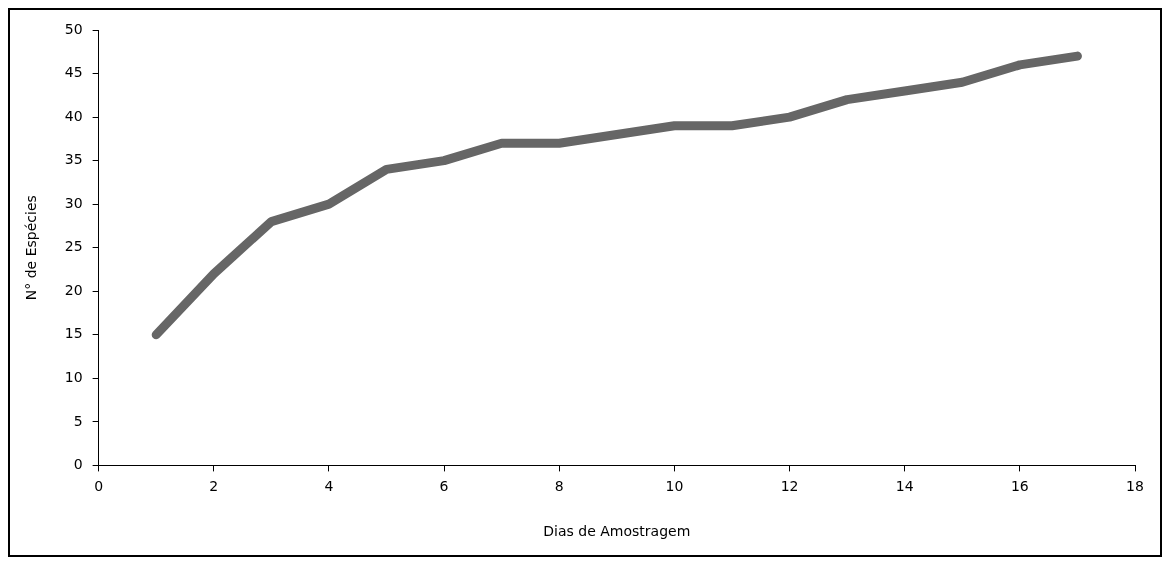  Describe the element at coordinates (674, 486) in the screenshot. I see `x-tick-label: 10` at that location.